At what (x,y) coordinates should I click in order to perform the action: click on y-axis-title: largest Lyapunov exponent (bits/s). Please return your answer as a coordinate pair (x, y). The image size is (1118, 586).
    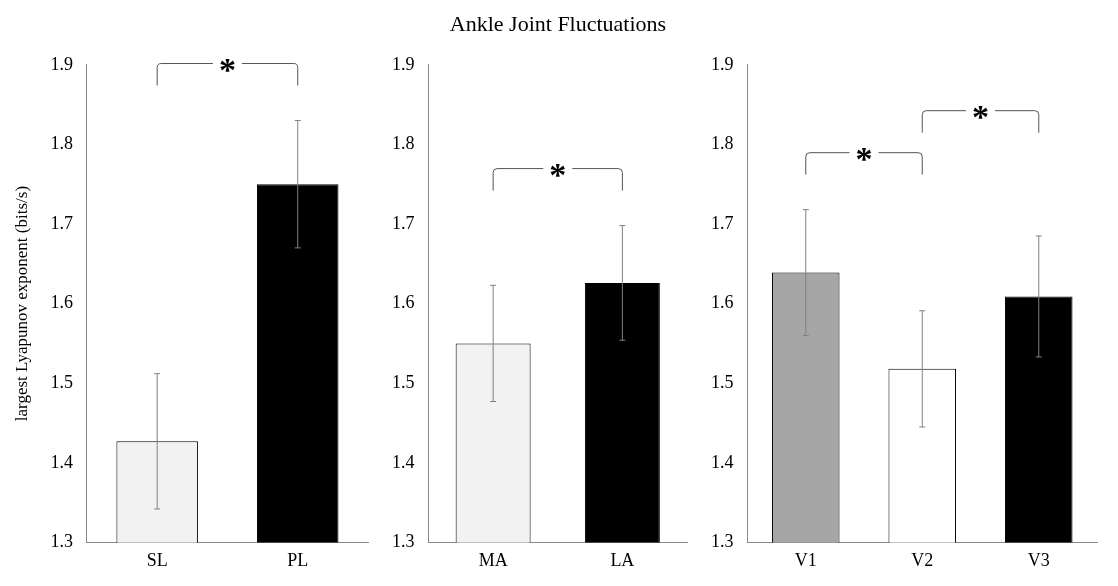
    Looking at the image, I should click on (21, 303).